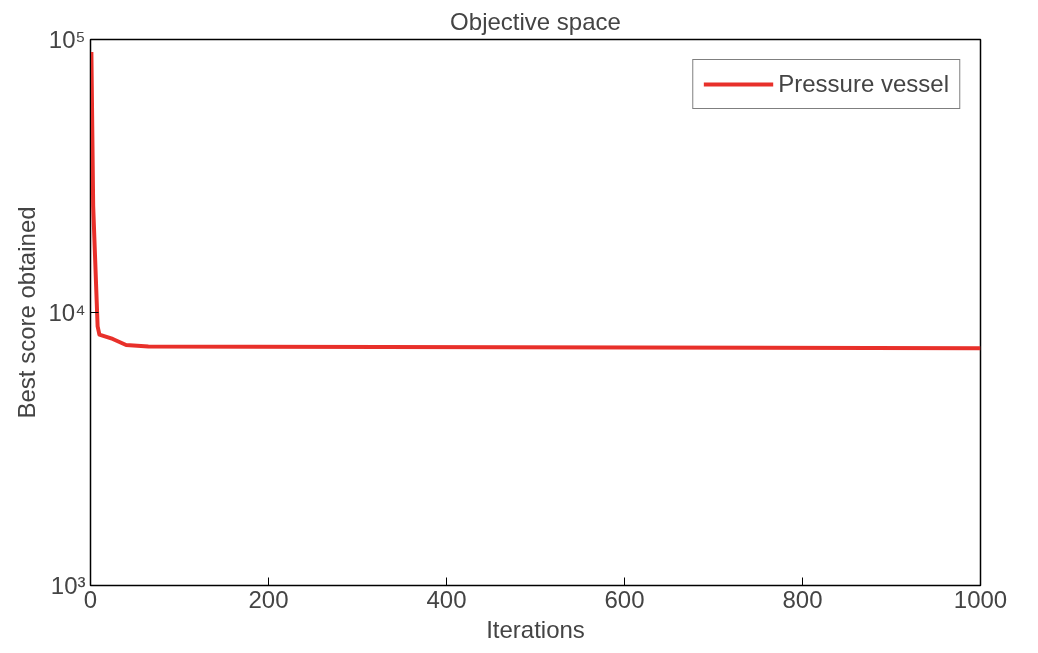 The width and height of the screenshot is (1038, 653). What do you see at coordinates (67, 39) in the screenshot?
I see `y-tick-label: 10⁵` at bounding box center [67, 39].